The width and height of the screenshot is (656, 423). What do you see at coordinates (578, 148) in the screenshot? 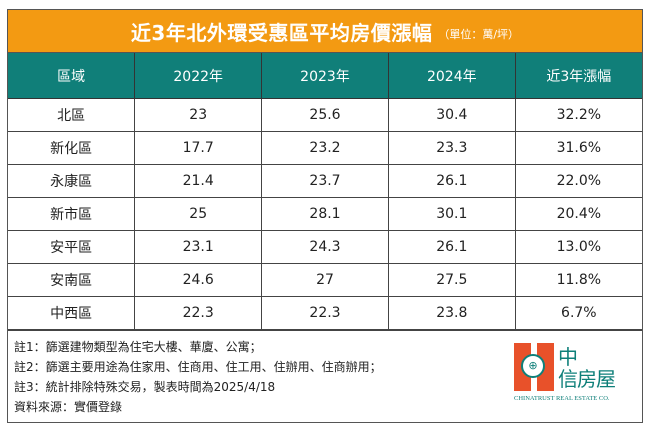
I see `value-cell: 31.6%` at bounding box center [578, 148].